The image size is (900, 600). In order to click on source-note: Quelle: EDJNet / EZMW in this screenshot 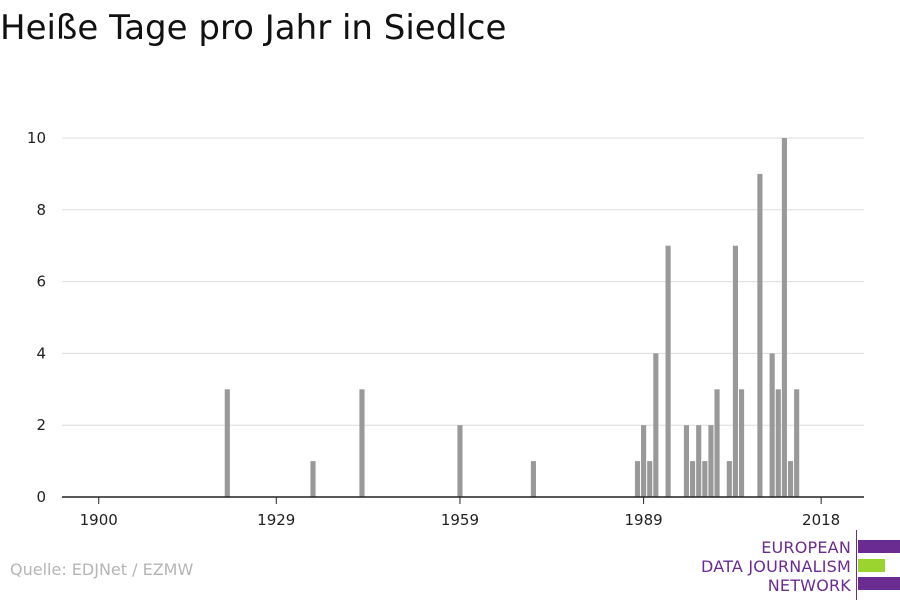, I will do `click(102, 569)`.